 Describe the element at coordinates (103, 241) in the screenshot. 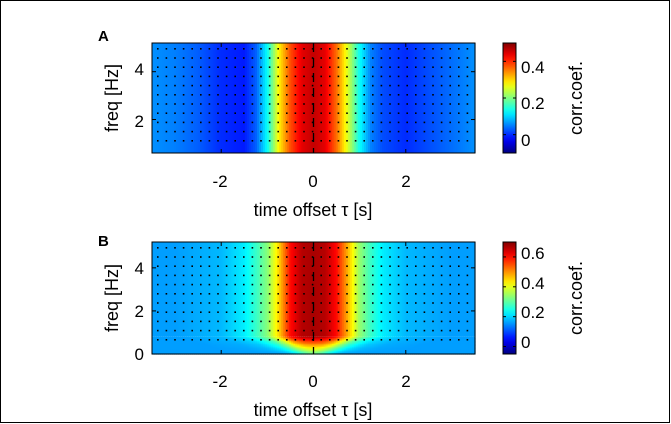

I see `panel-b-label: B` at that location.